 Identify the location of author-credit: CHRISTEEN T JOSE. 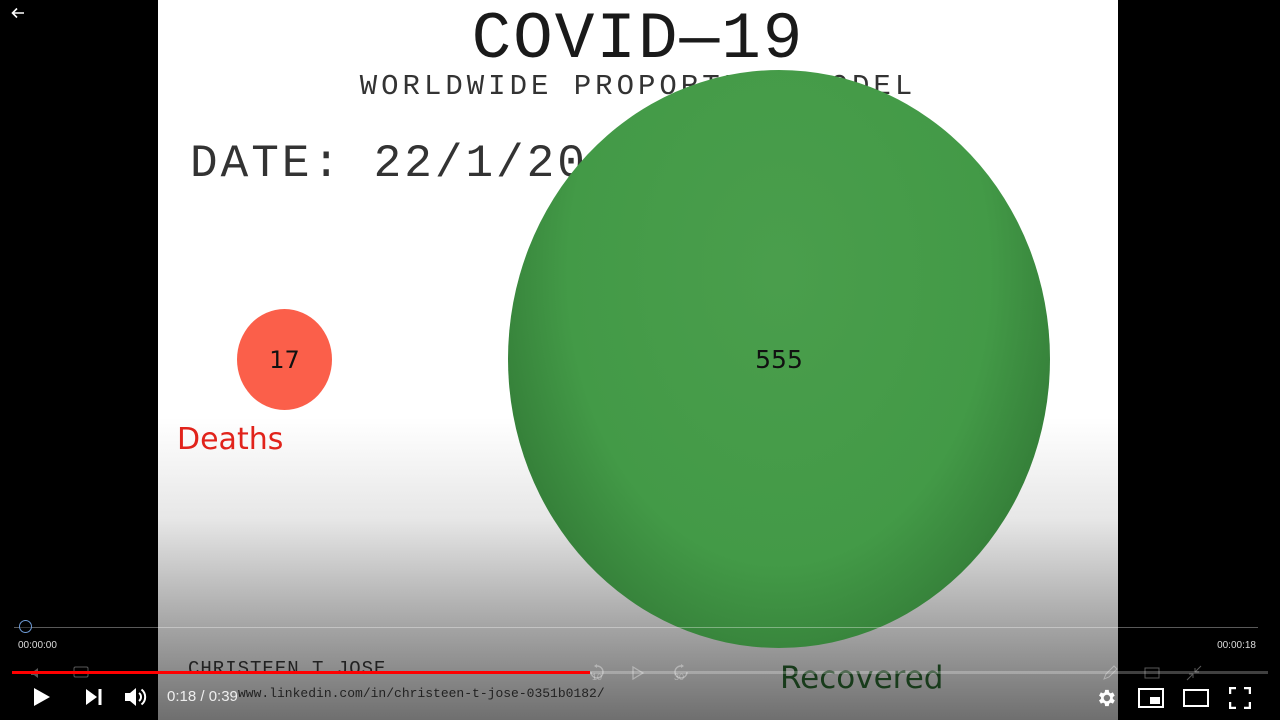
(287, 669).